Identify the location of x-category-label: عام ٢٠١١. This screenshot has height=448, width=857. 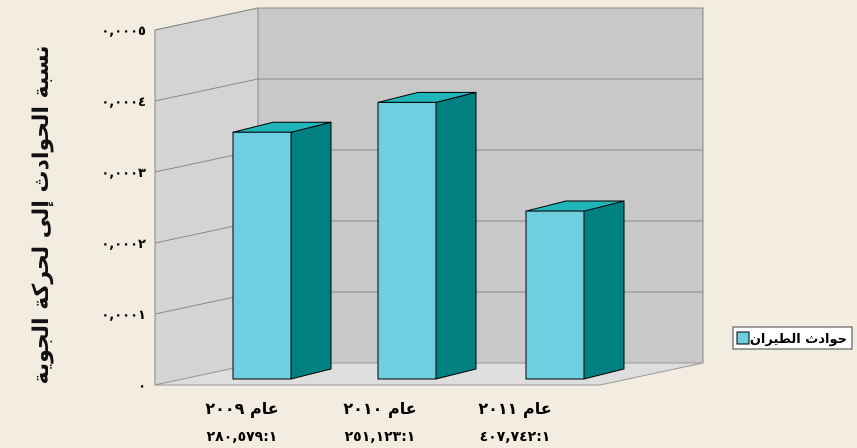
(514, 408).